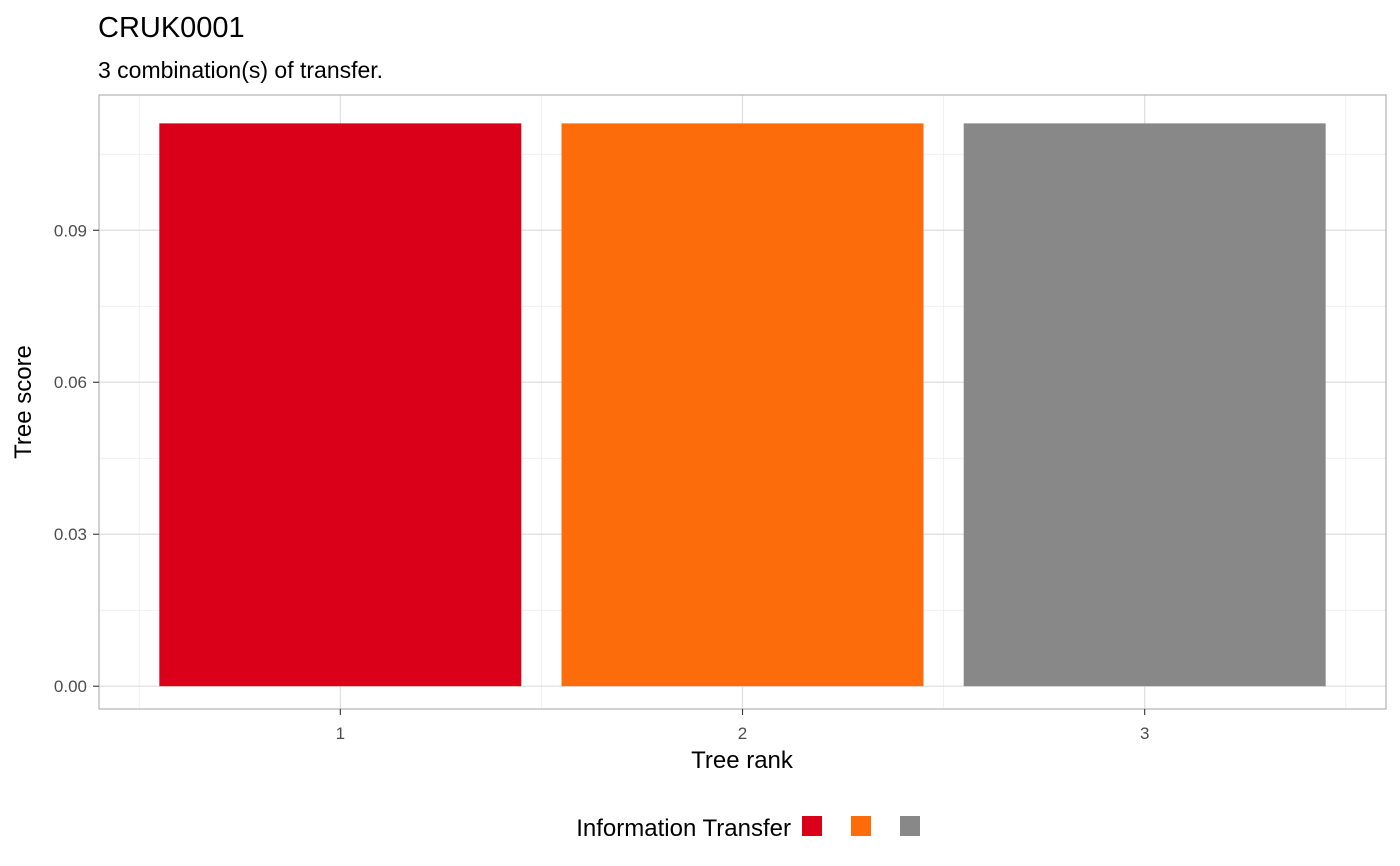  What do you see at coordinates (683, 828) in the screenshot?
I see `legend-title: Information Transfer` at bounding box center [683, 828].